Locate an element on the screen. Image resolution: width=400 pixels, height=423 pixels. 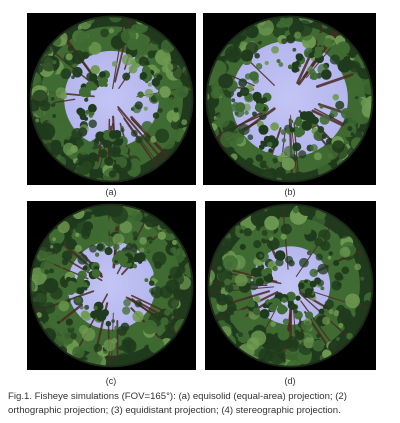
panel-a-label: (a) is located at coordinates (111, 192).